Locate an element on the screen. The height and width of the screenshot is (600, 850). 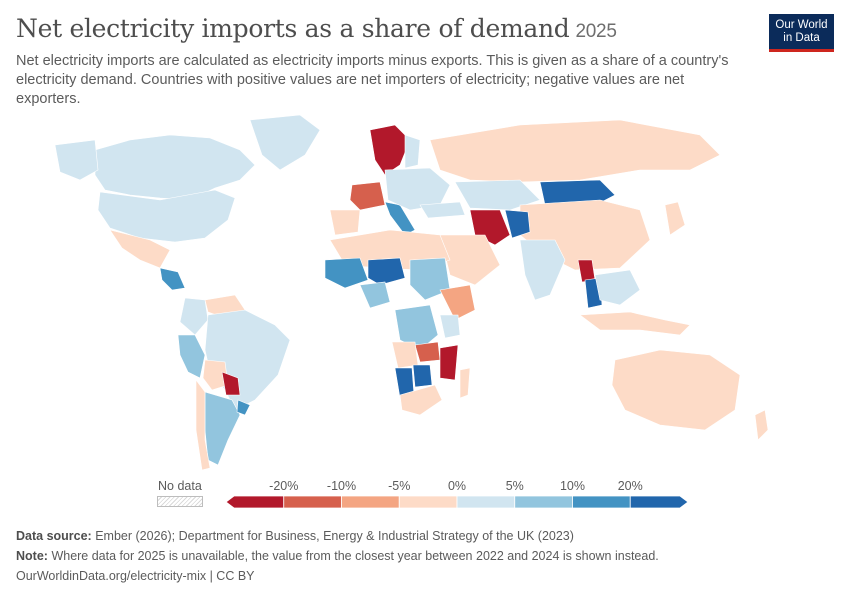
legend-tick-label: 10% is located at coordinates (572, 486).